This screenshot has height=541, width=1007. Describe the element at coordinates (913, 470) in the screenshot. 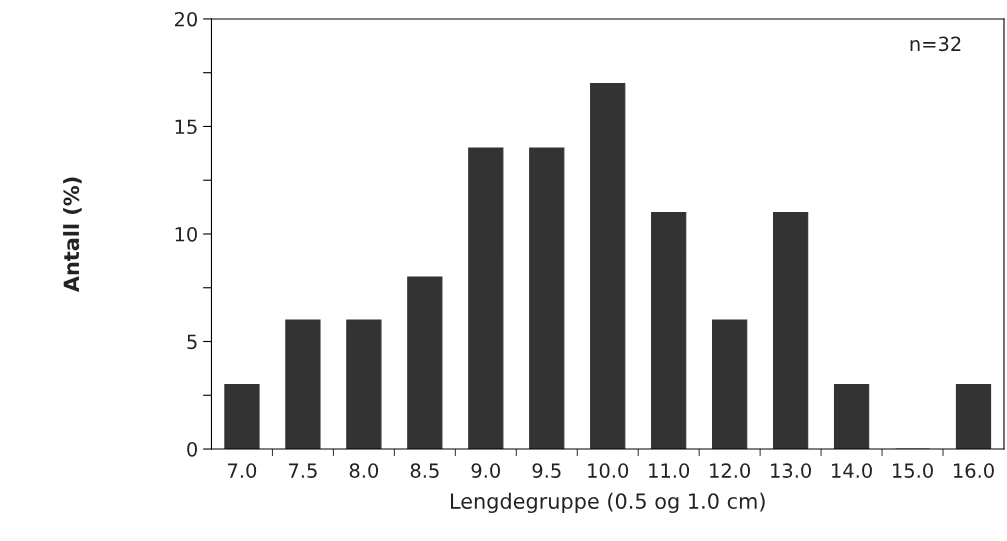

I see `x-tick-label: 15.0` at that location.